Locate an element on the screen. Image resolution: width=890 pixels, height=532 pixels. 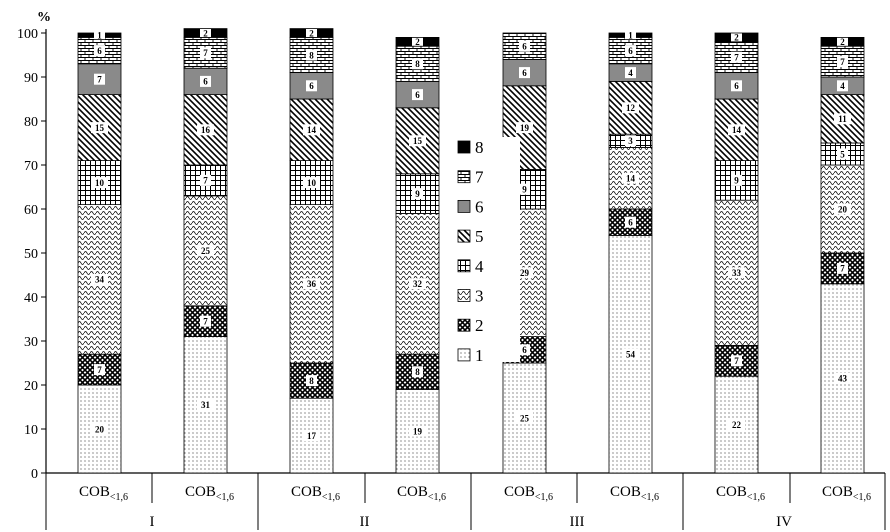
y-tick-label: 100 is located at coordinates (27, 34).